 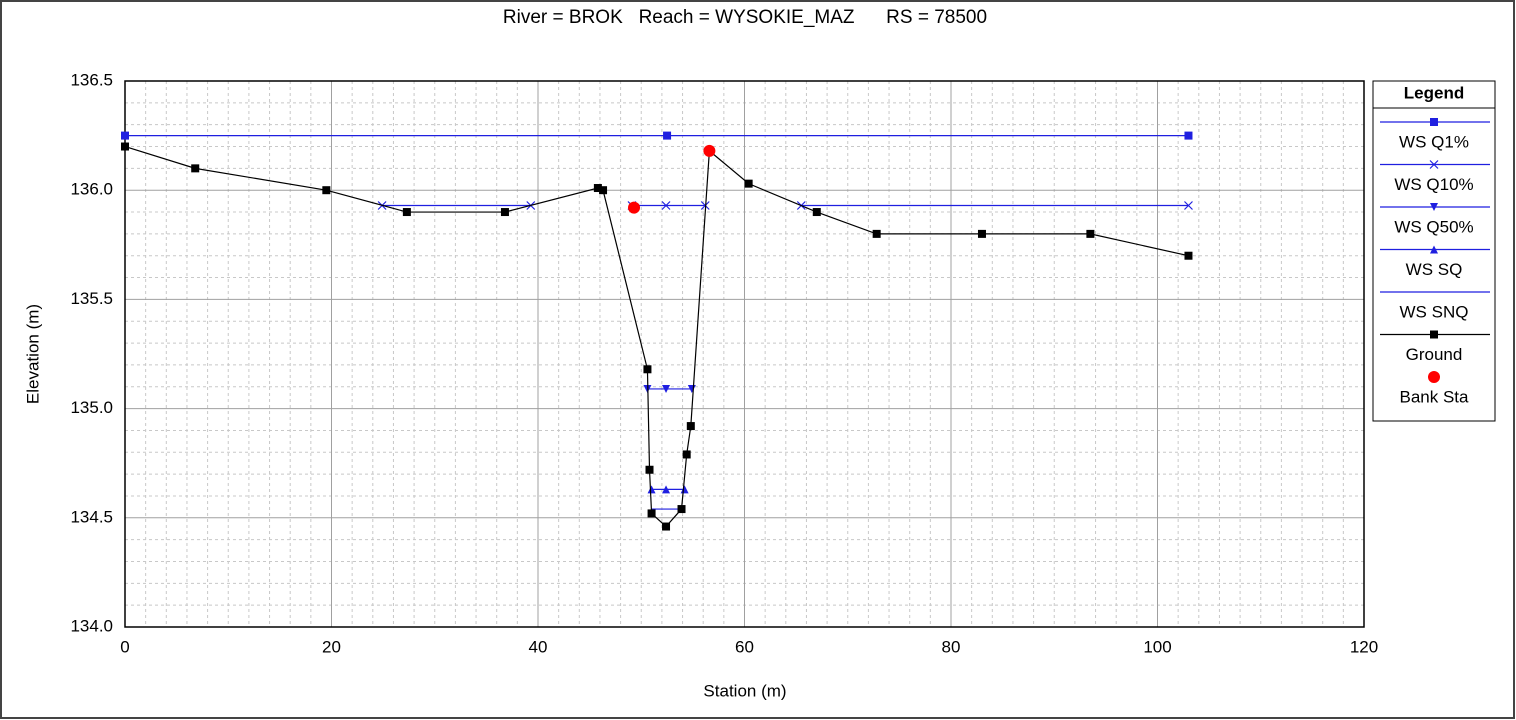 What do you see at coordinates (1434, 354) in the screenshot?
I see `legend-label: Ground` at bounding box center [1434, 354].